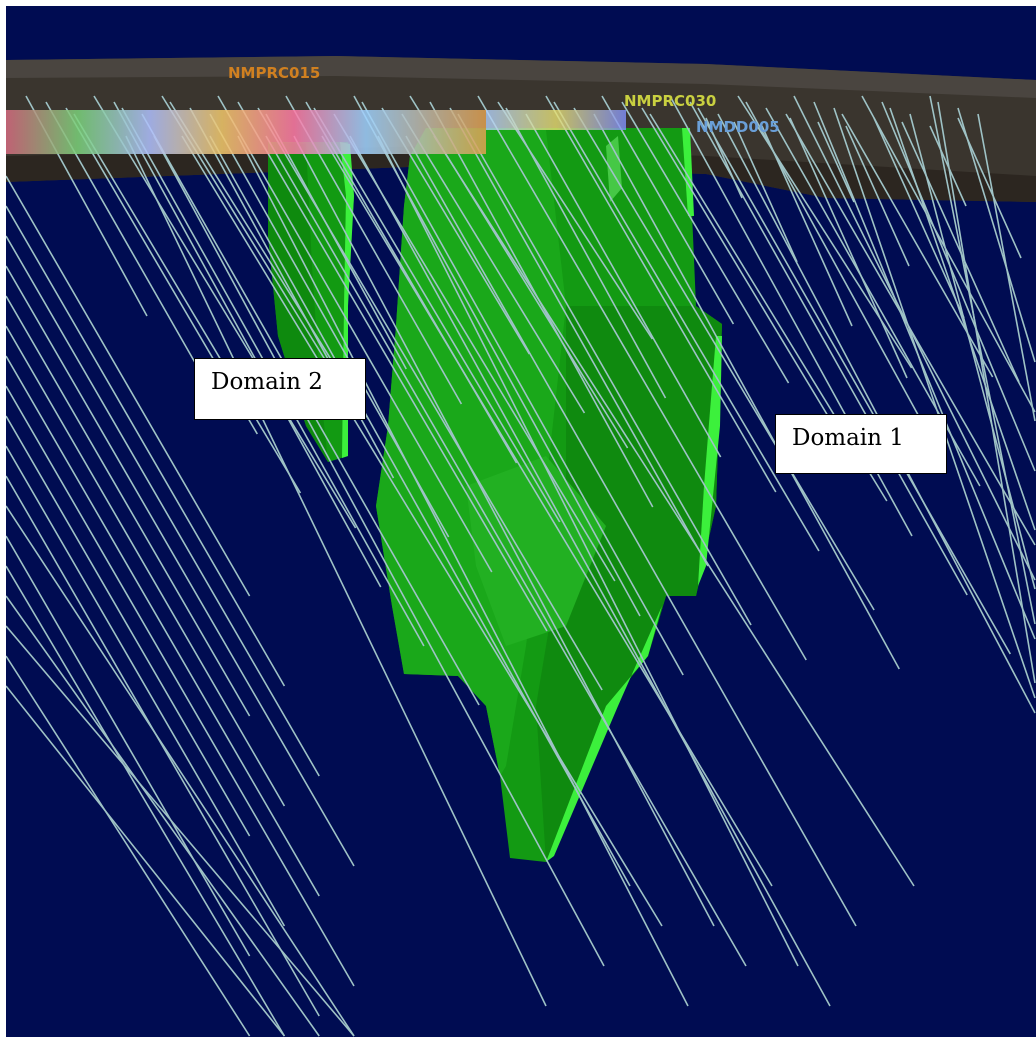 The image size is (1036, 1037). What do you see at coordinates (393, 109) in the screenshot?
I see `collar-labels: NMPRC015 NMPRC030 NMDD005` at bounding box center [393, 109].